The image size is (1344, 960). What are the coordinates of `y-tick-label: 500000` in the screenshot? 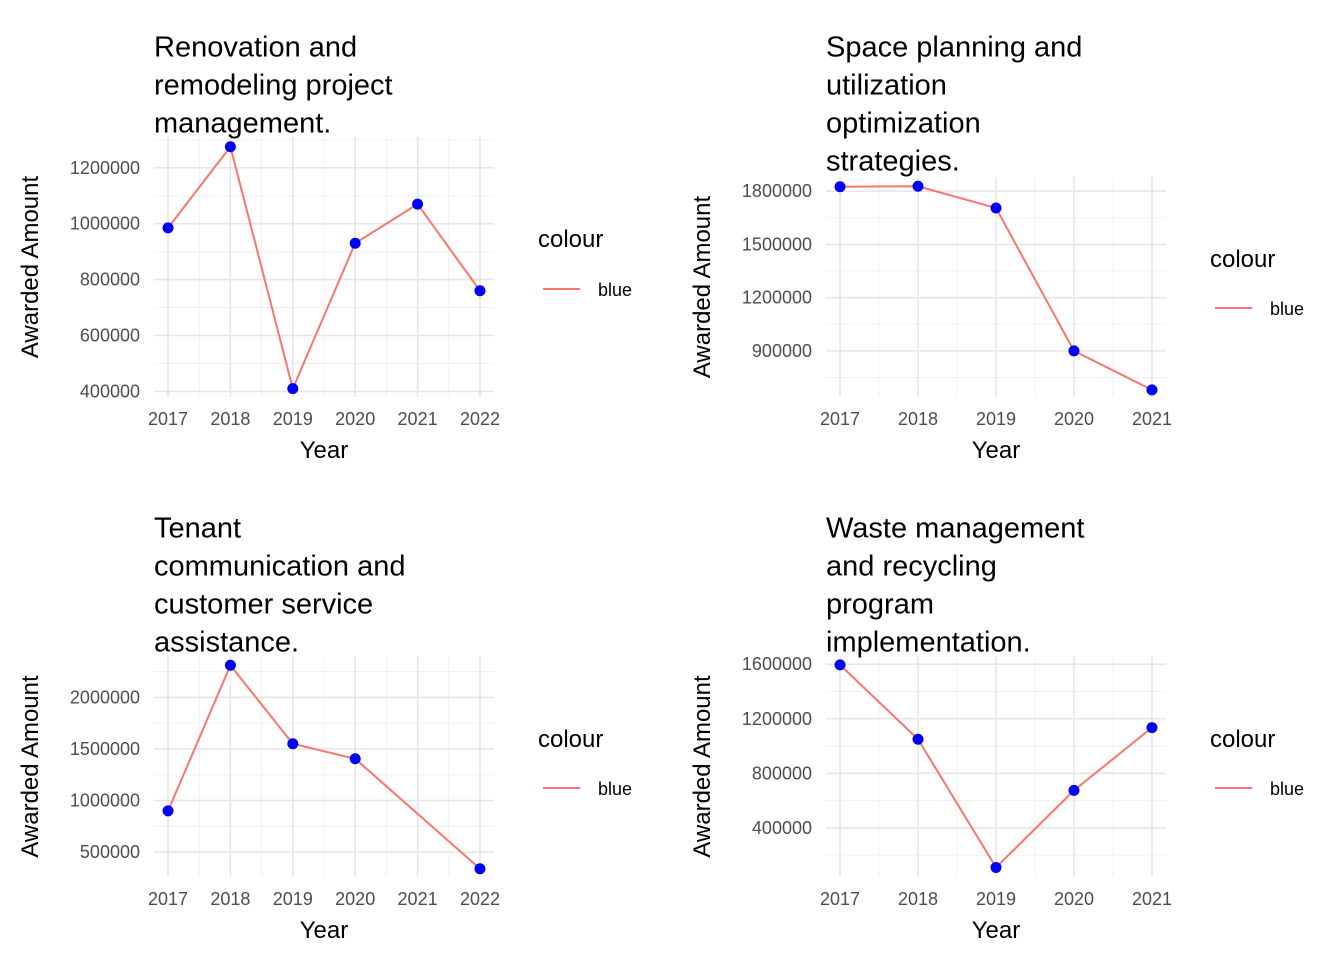 It's located at (110, 852).